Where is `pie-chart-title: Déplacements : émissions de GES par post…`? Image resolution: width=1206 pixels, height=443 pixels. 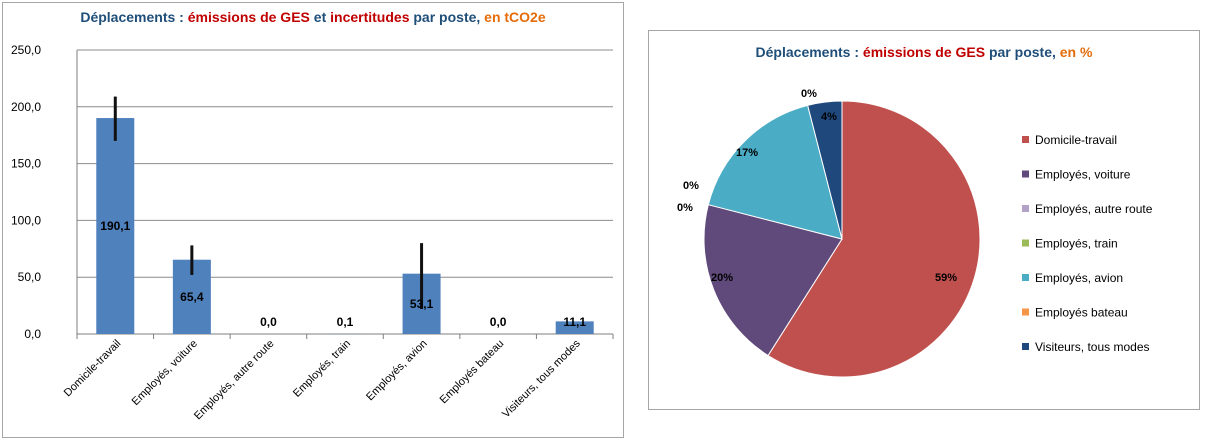
pie-chart-title: Déplacements : émissions de GES par post… is located at coordinates (924, 52).